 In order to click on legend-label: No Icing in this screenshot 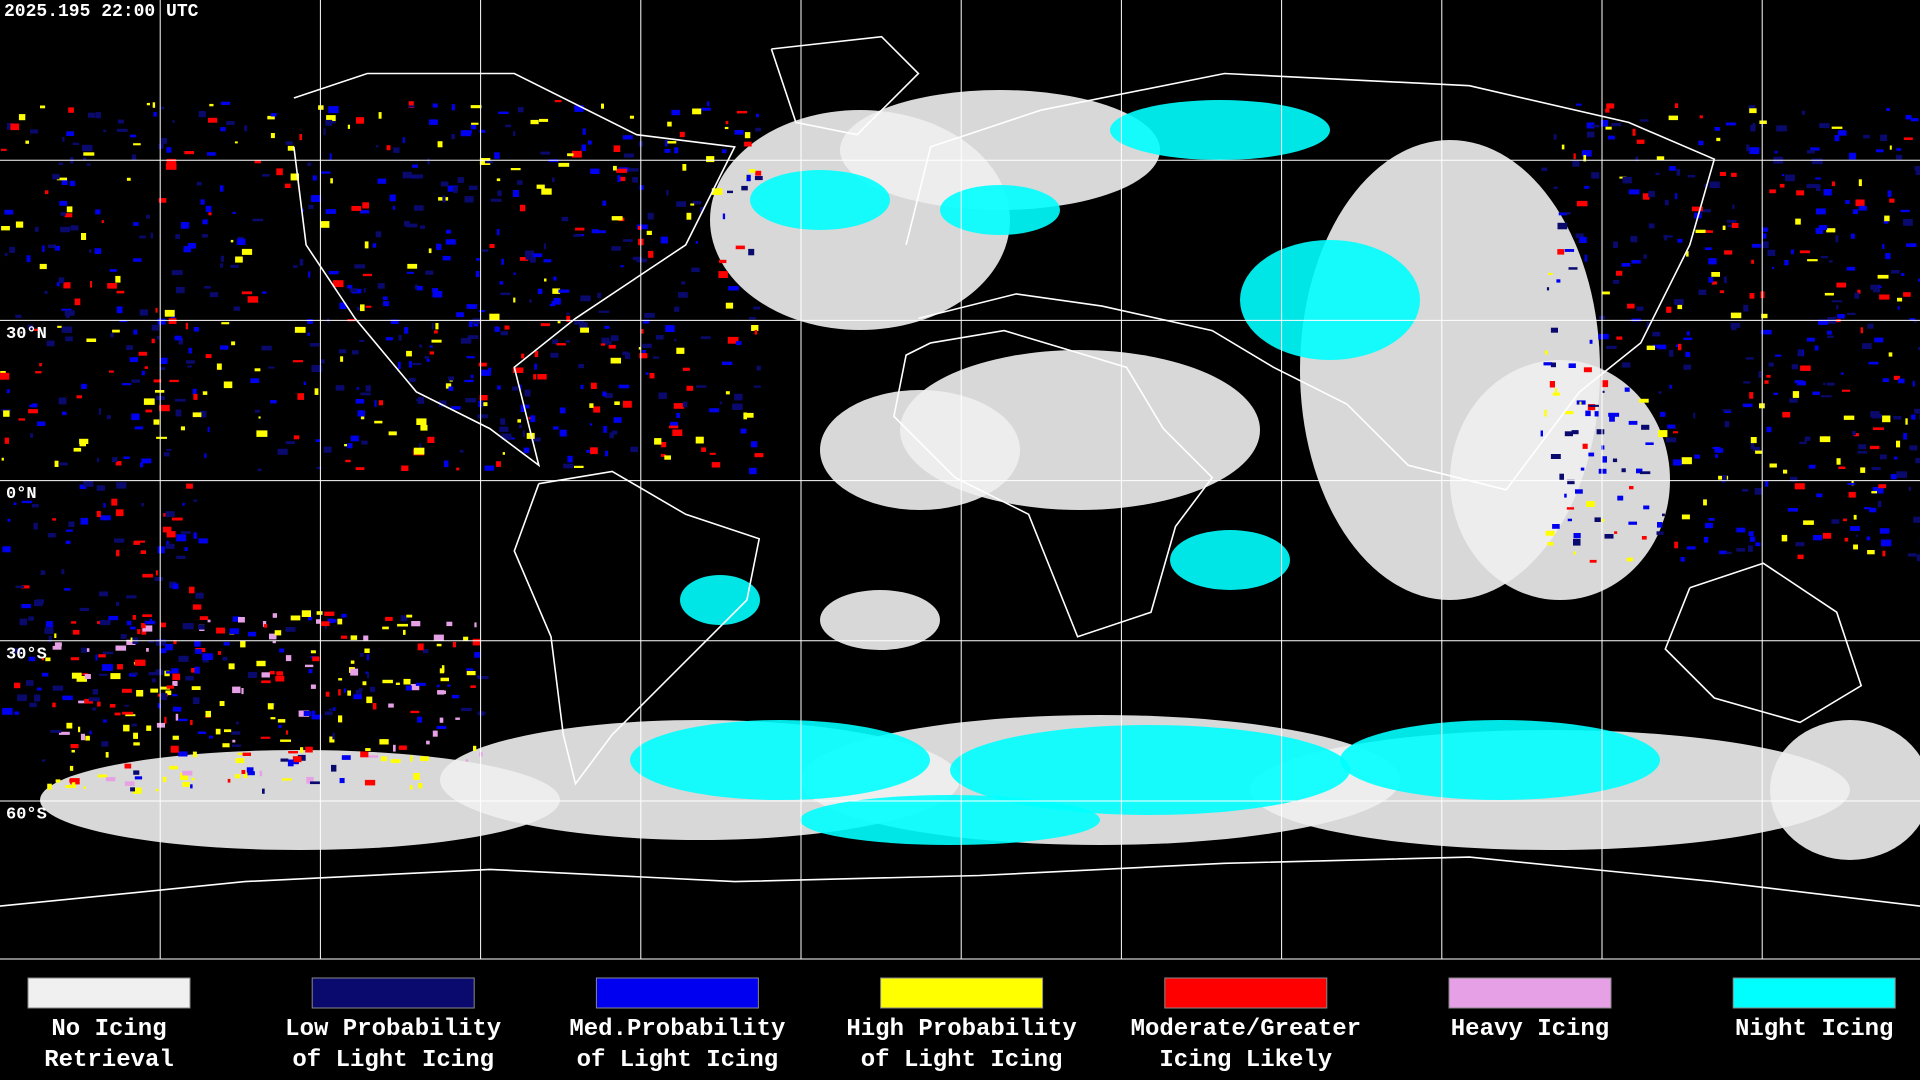, I will do `click(108, 1029)`.